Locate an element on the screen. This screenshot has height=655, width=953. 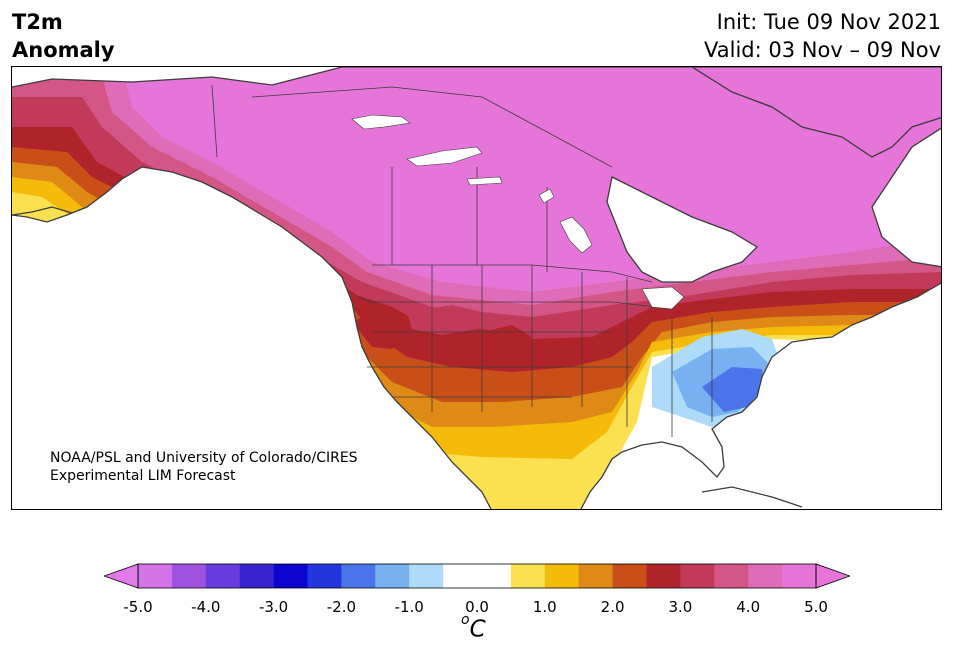
colorbar-ticks: -5.0 -4.0 -3.0 -2.0 -1.0 0.0 1.0 2.0 3.0 4.0 5.0 is located at coordinates (476, 608).